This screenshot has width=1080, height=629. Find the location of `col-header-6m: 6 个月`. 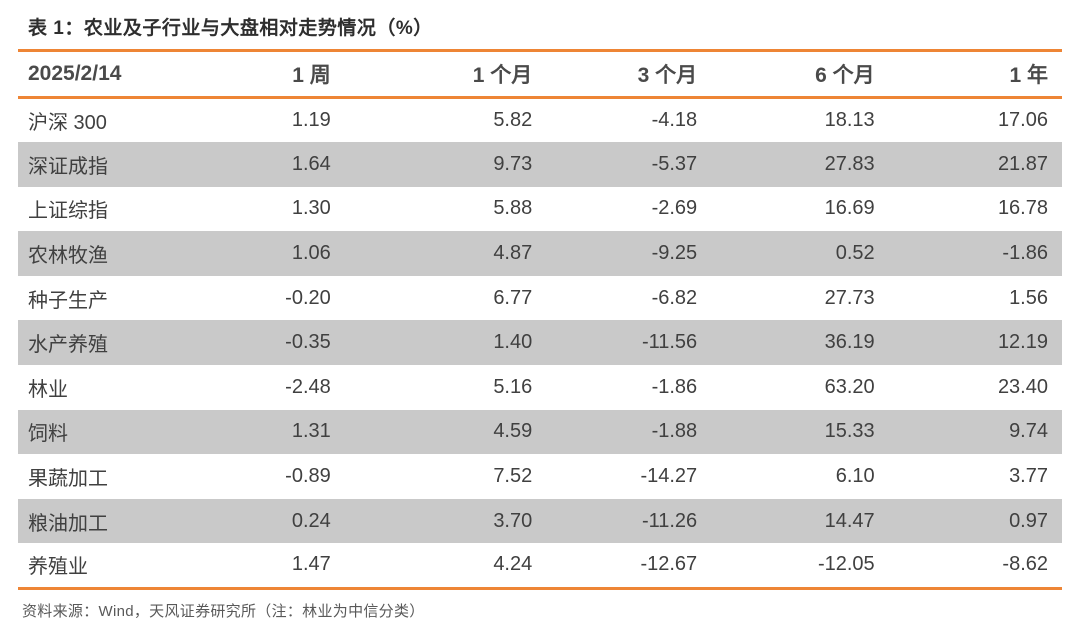

col-header-6m: 6 个月 is located at coordinates (800, 74).